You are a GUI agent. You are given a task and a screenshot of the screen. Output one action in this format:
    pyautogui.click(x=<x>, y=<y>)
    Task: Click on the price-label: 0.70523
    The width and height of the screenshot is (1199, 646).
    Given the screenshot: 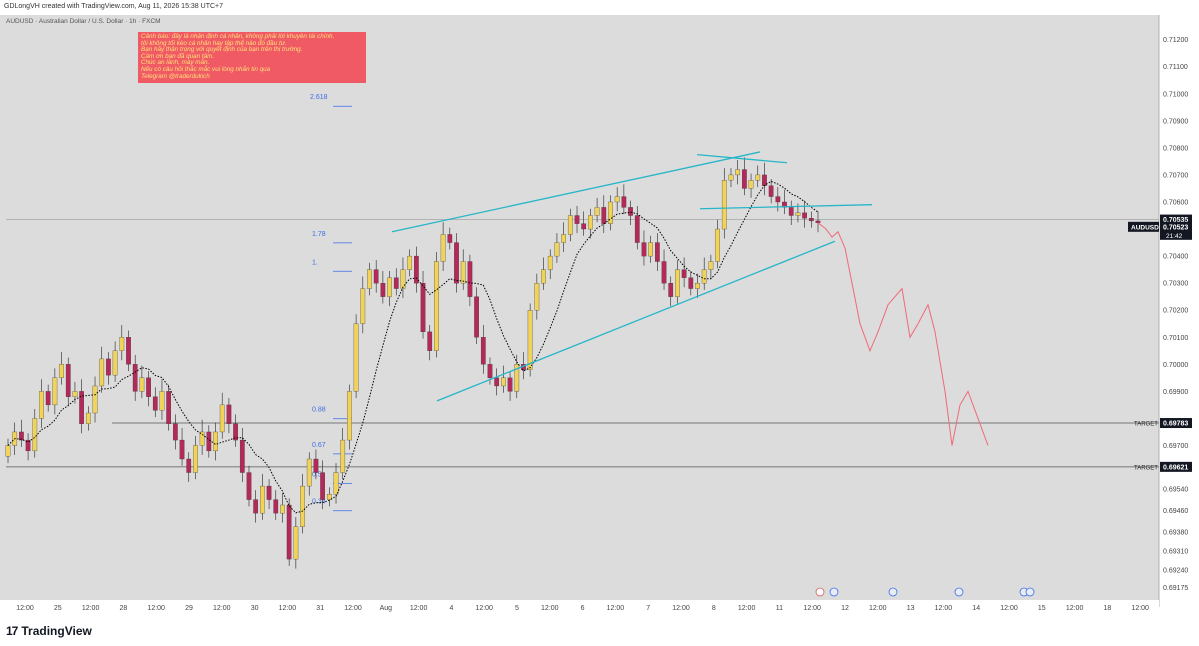 What is the action you would take?
    pyautogui.click(x=1175, y=227)
    